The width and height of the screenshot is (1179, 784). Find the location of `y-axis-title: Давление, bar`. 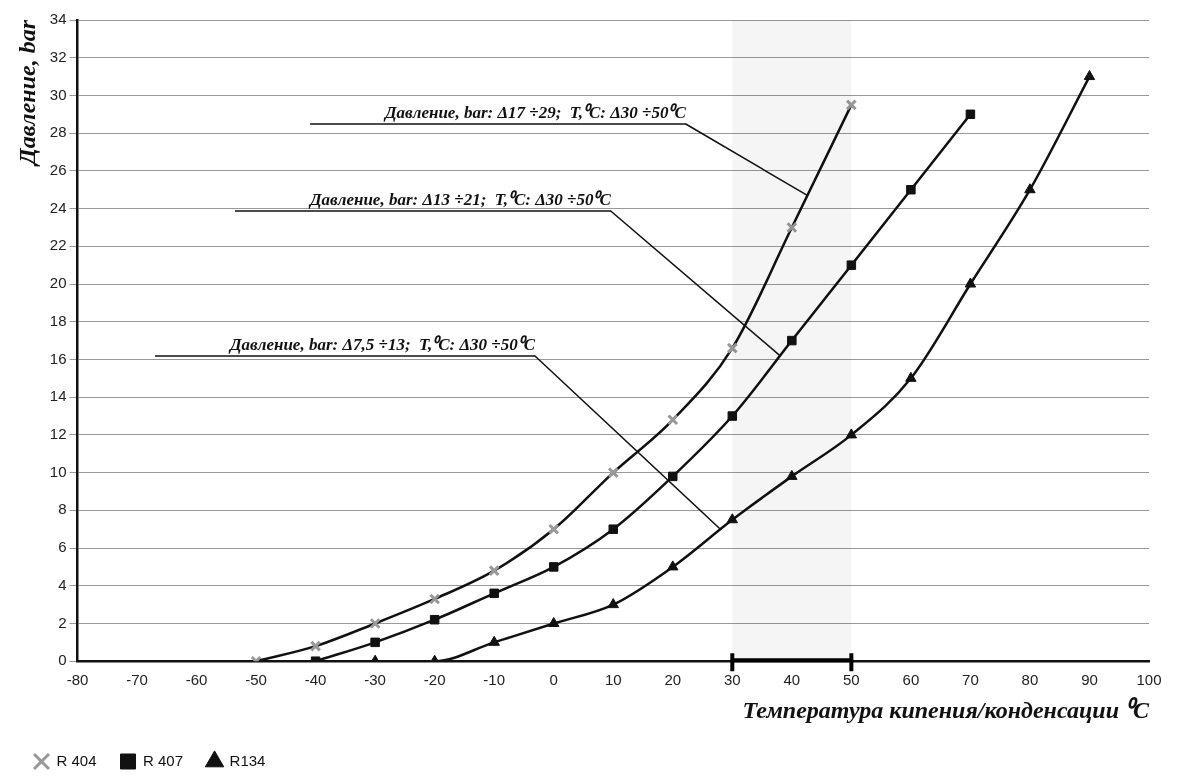

y-axis-title: Давление, bar is located at coordinates (26, 93).